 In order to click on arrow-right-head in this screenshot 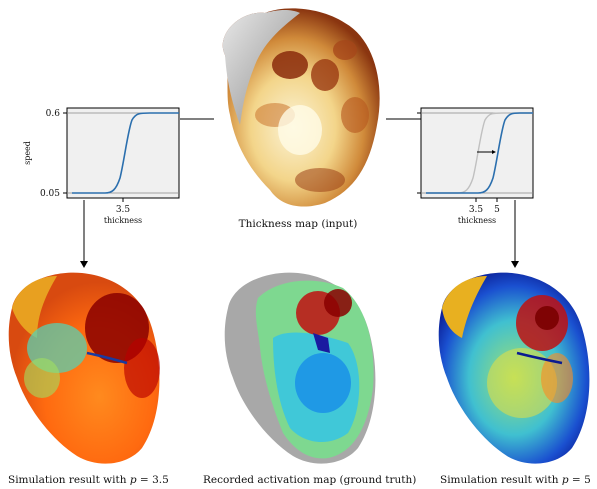, I will do `click(515, 264)`.